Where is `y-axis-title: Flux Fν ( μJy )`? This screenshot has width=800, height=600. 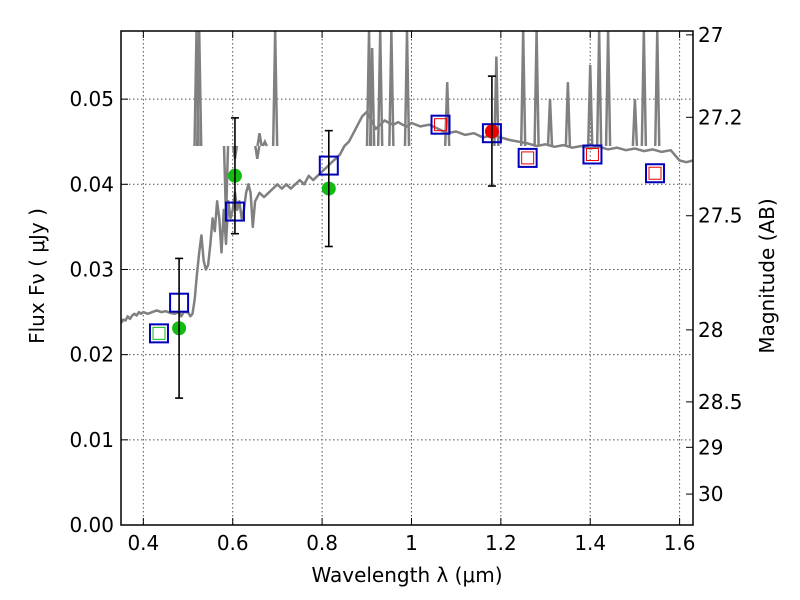 y-axis-title: Flux Fν ( μJy ) is located at coordinates (37, 276).